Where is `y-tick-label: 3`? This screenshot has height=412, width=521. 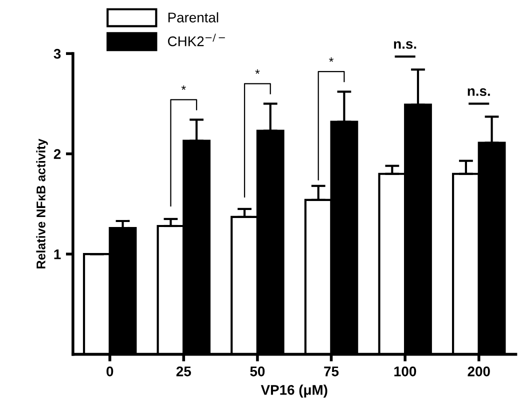 y-tick-label: 3 is located at coordinates (57, 53).